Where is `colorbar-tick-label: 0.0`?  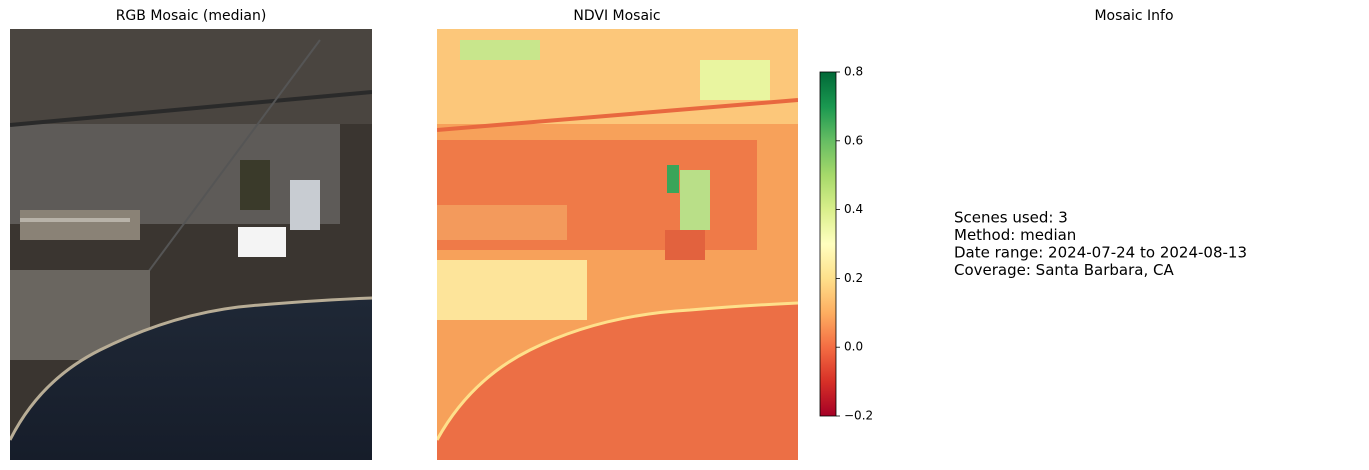
colorbar-tick-label: 0.0 is located at coordinates (853, 347).